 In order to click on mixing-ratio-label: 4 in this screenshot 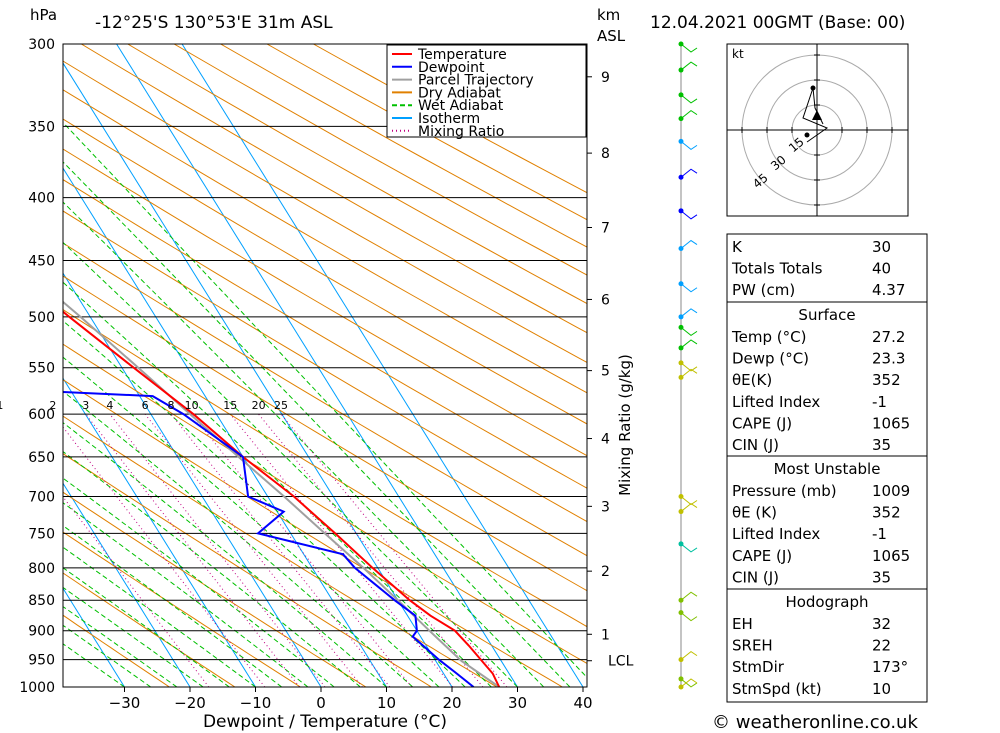, I will do `click(109, 405)`.